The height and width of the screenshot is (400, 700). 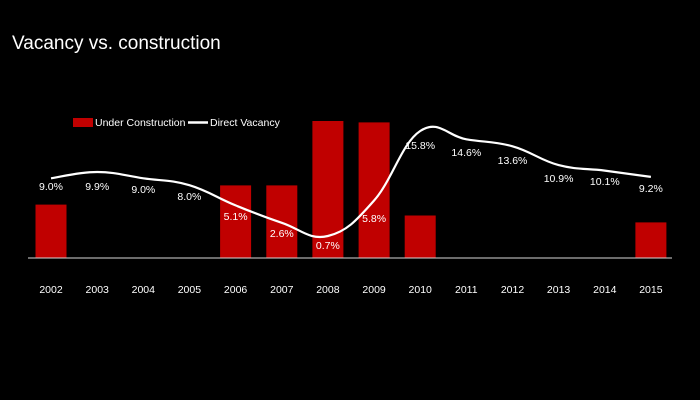 What do you see at coordinates (144, 290) in the screenshot?
I see `x-tick-2004: 2004` at bounding box center [144, 290].